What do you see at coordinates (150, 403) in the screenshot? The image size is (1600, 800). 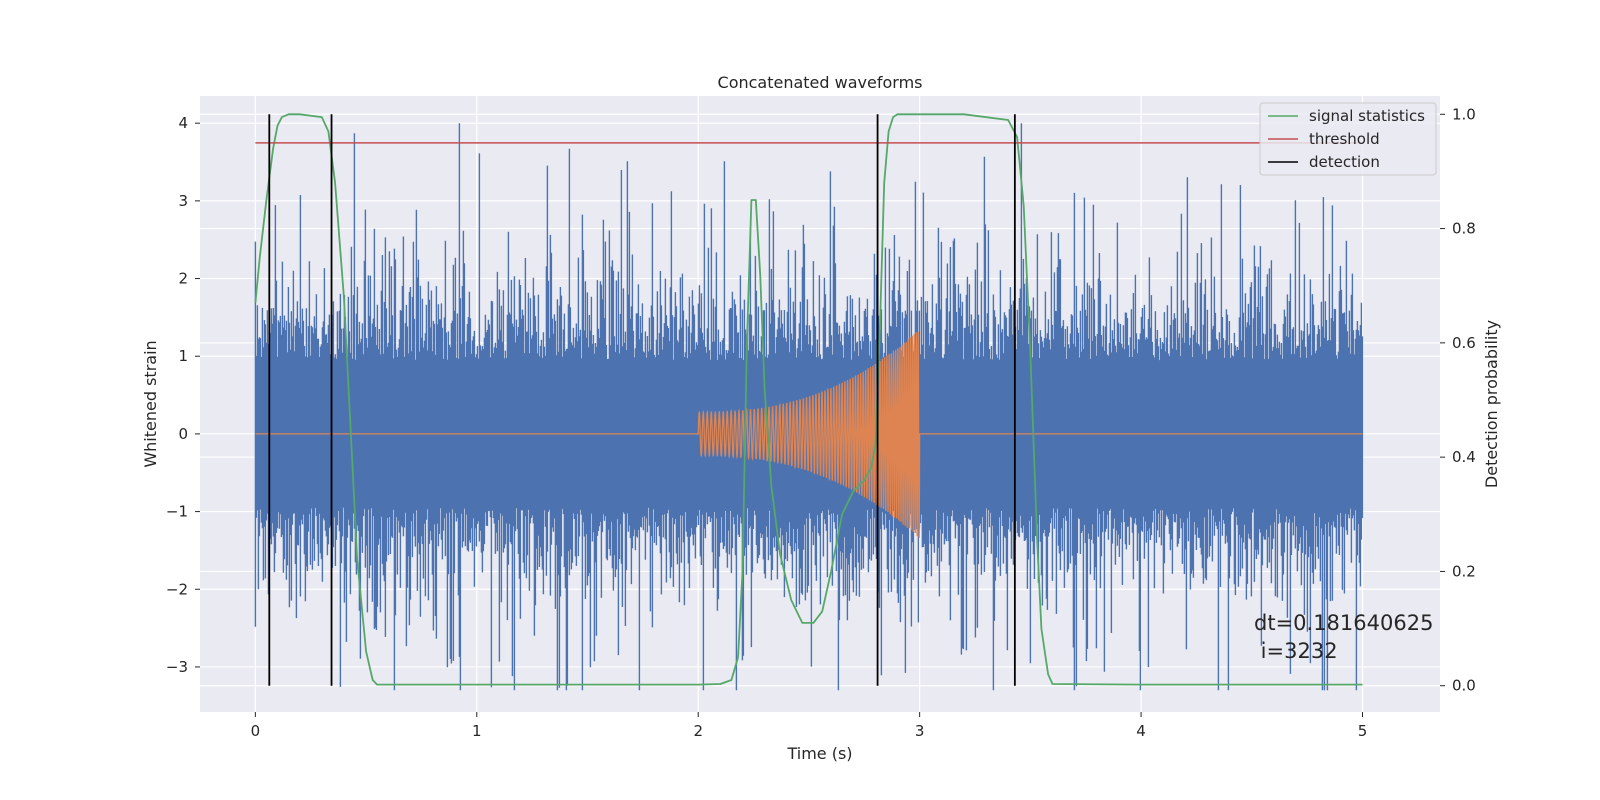 I see `y-axis-label: Whitened strain` at bounding box center [150, 403].